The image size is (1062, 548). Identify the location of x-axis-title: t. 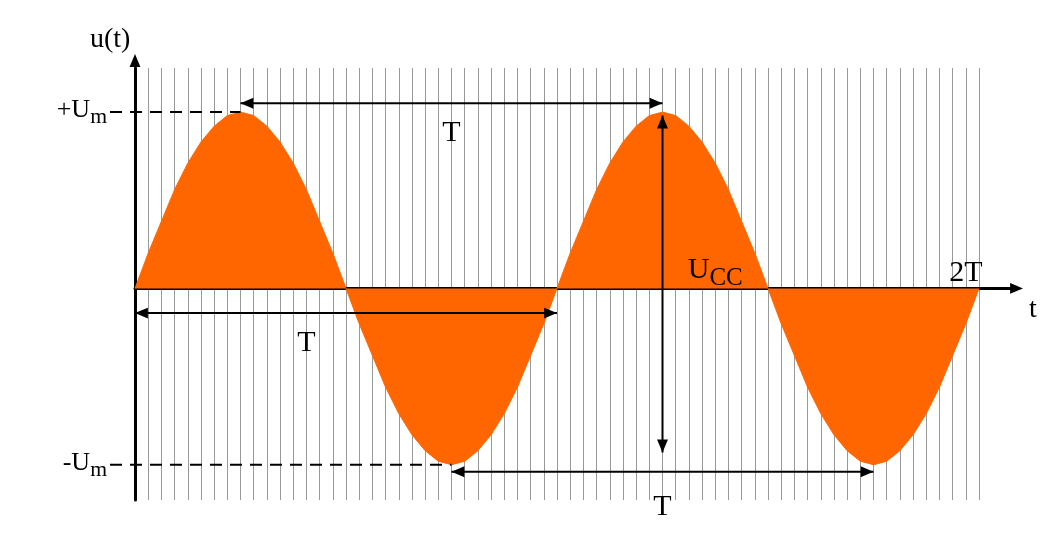
(1033, 308).